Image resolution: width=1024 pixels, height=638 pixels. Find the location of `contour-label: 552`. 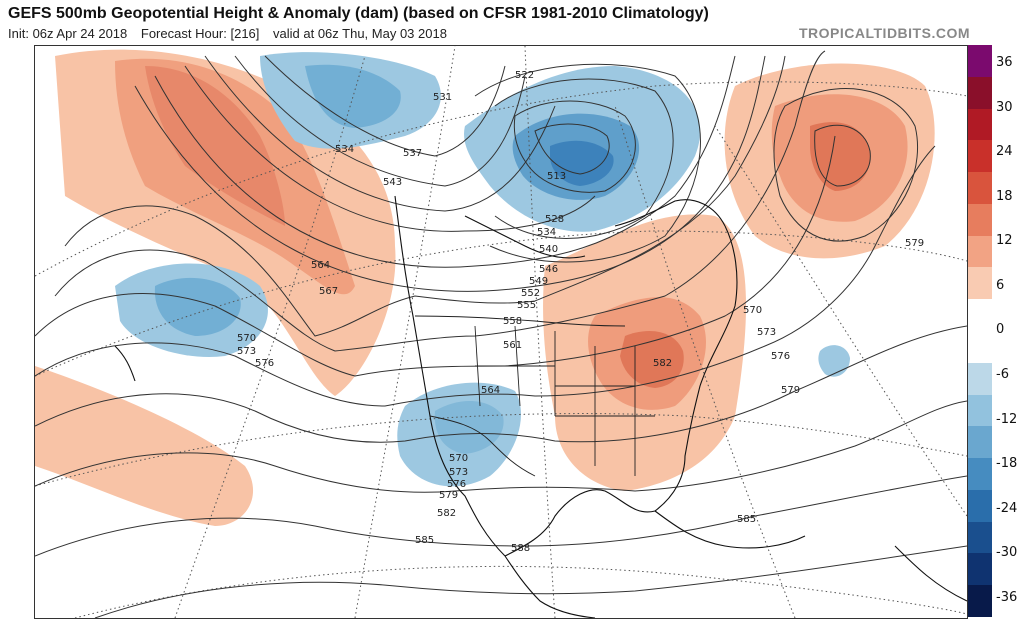

contour-label: 552 is located at coordinates (530, 293).